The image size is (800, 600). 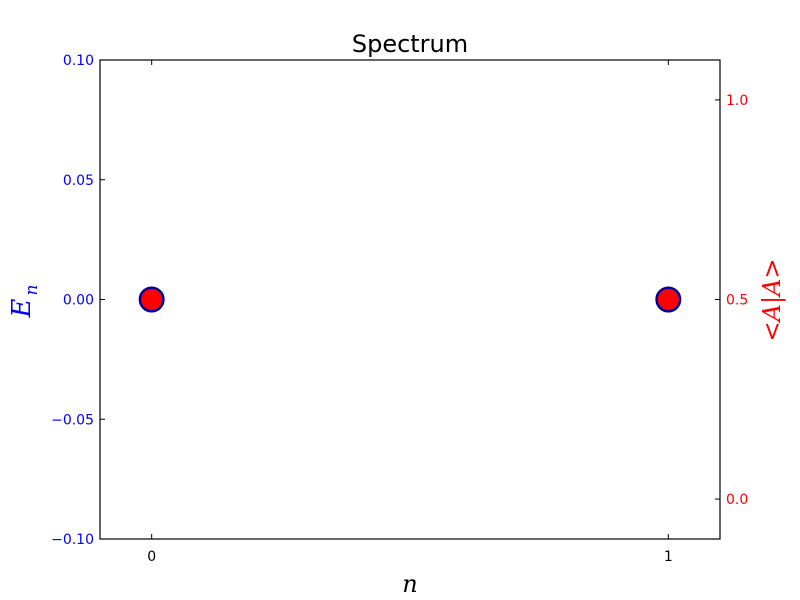 I want to click on y-left-tick-label: −0.05, so click(x=72, y=420).